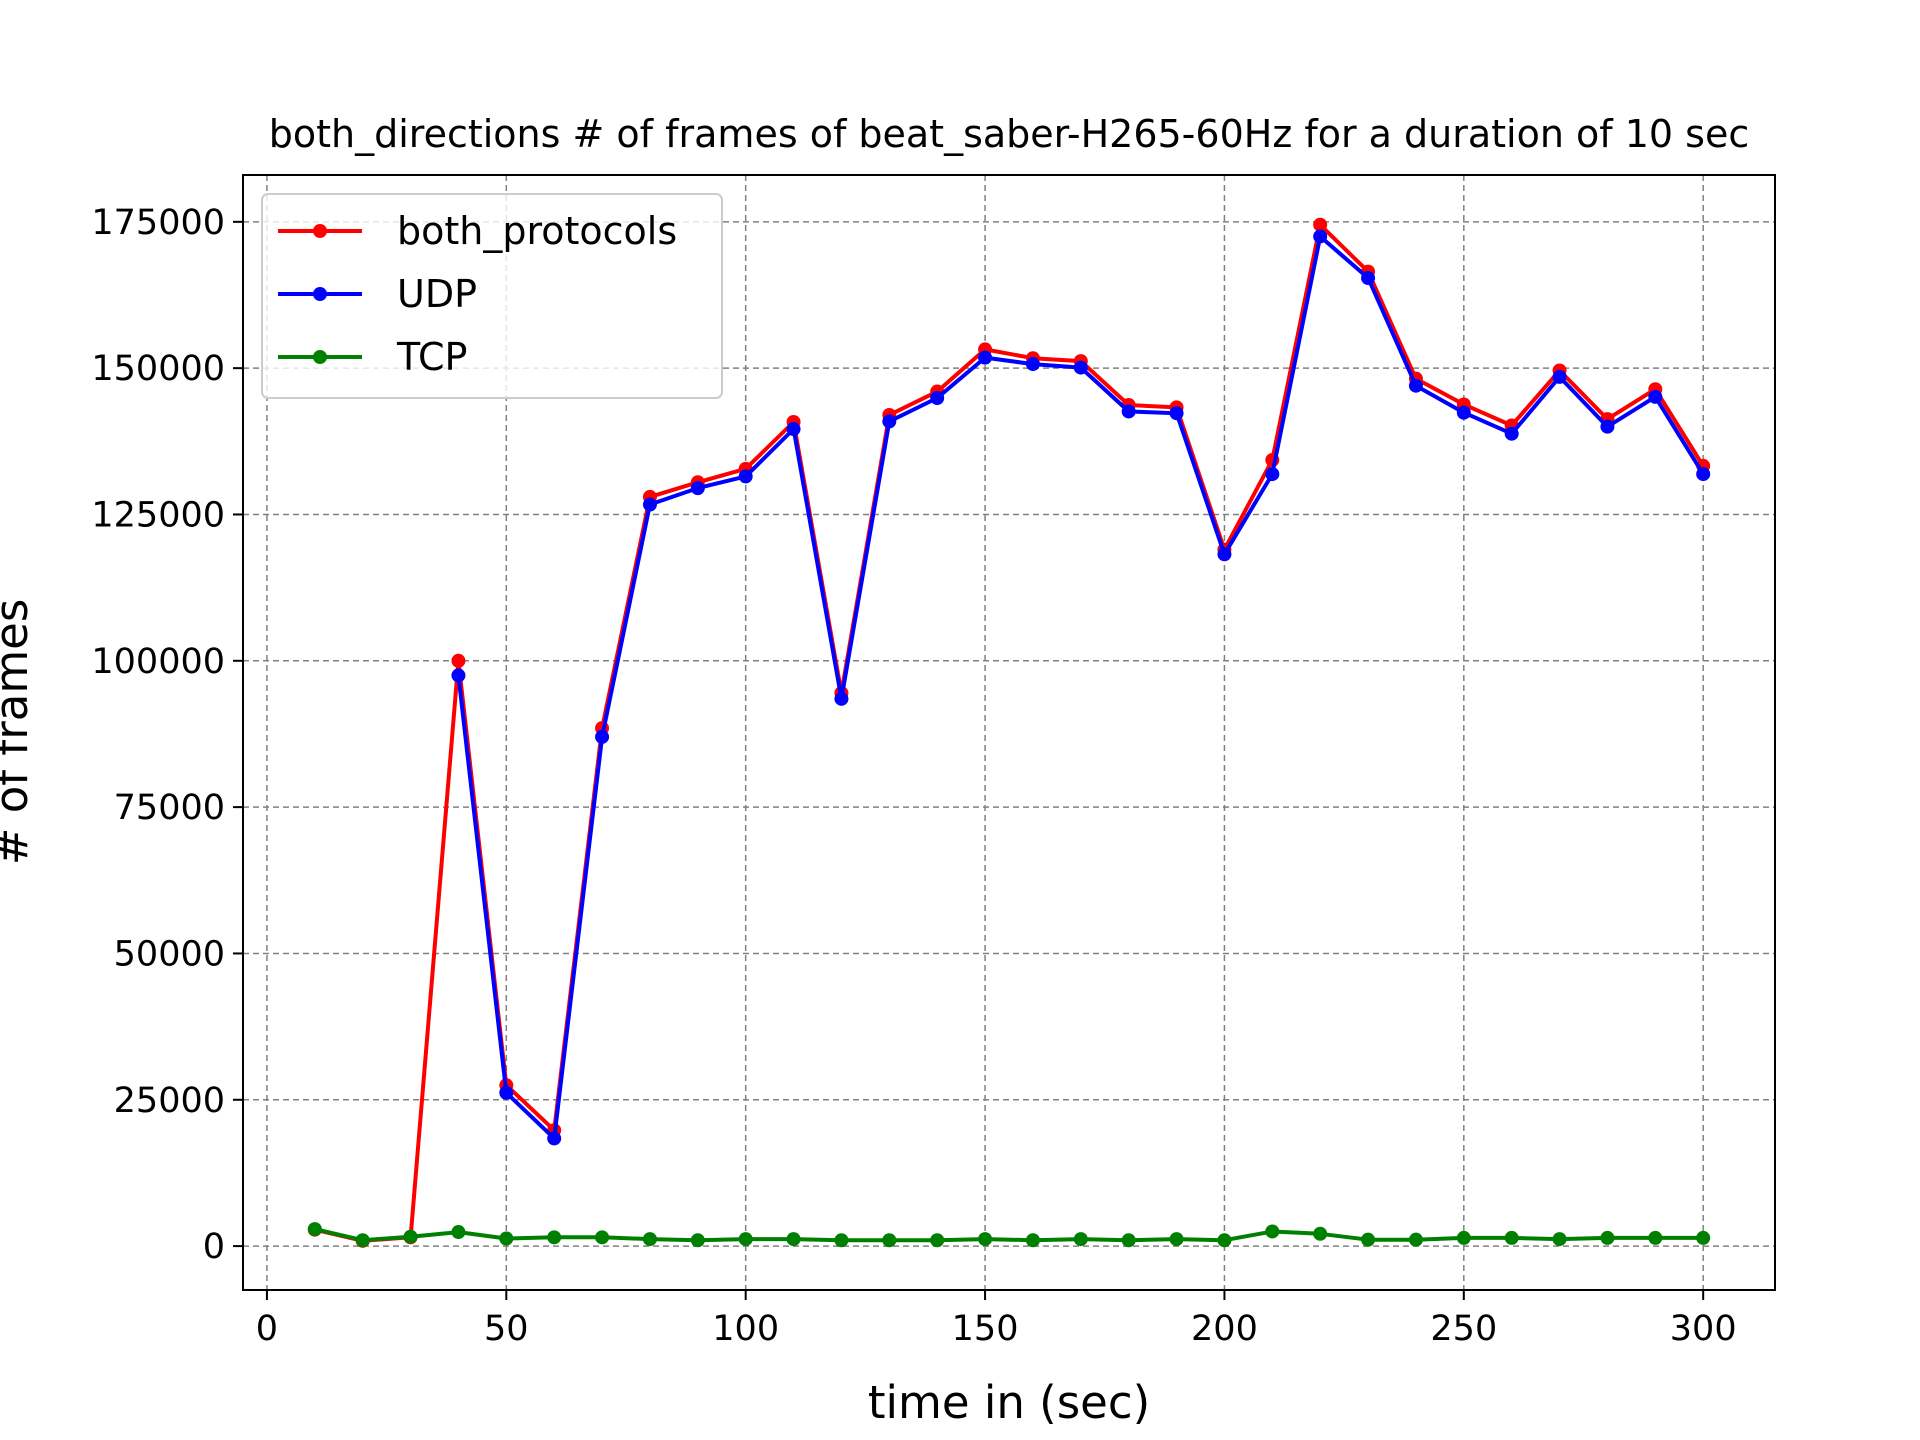  What do you see at coordinates (169, 1101) in the screenshot?
I see `y-tick-label: 25000` at bounding box center [169, 1101].